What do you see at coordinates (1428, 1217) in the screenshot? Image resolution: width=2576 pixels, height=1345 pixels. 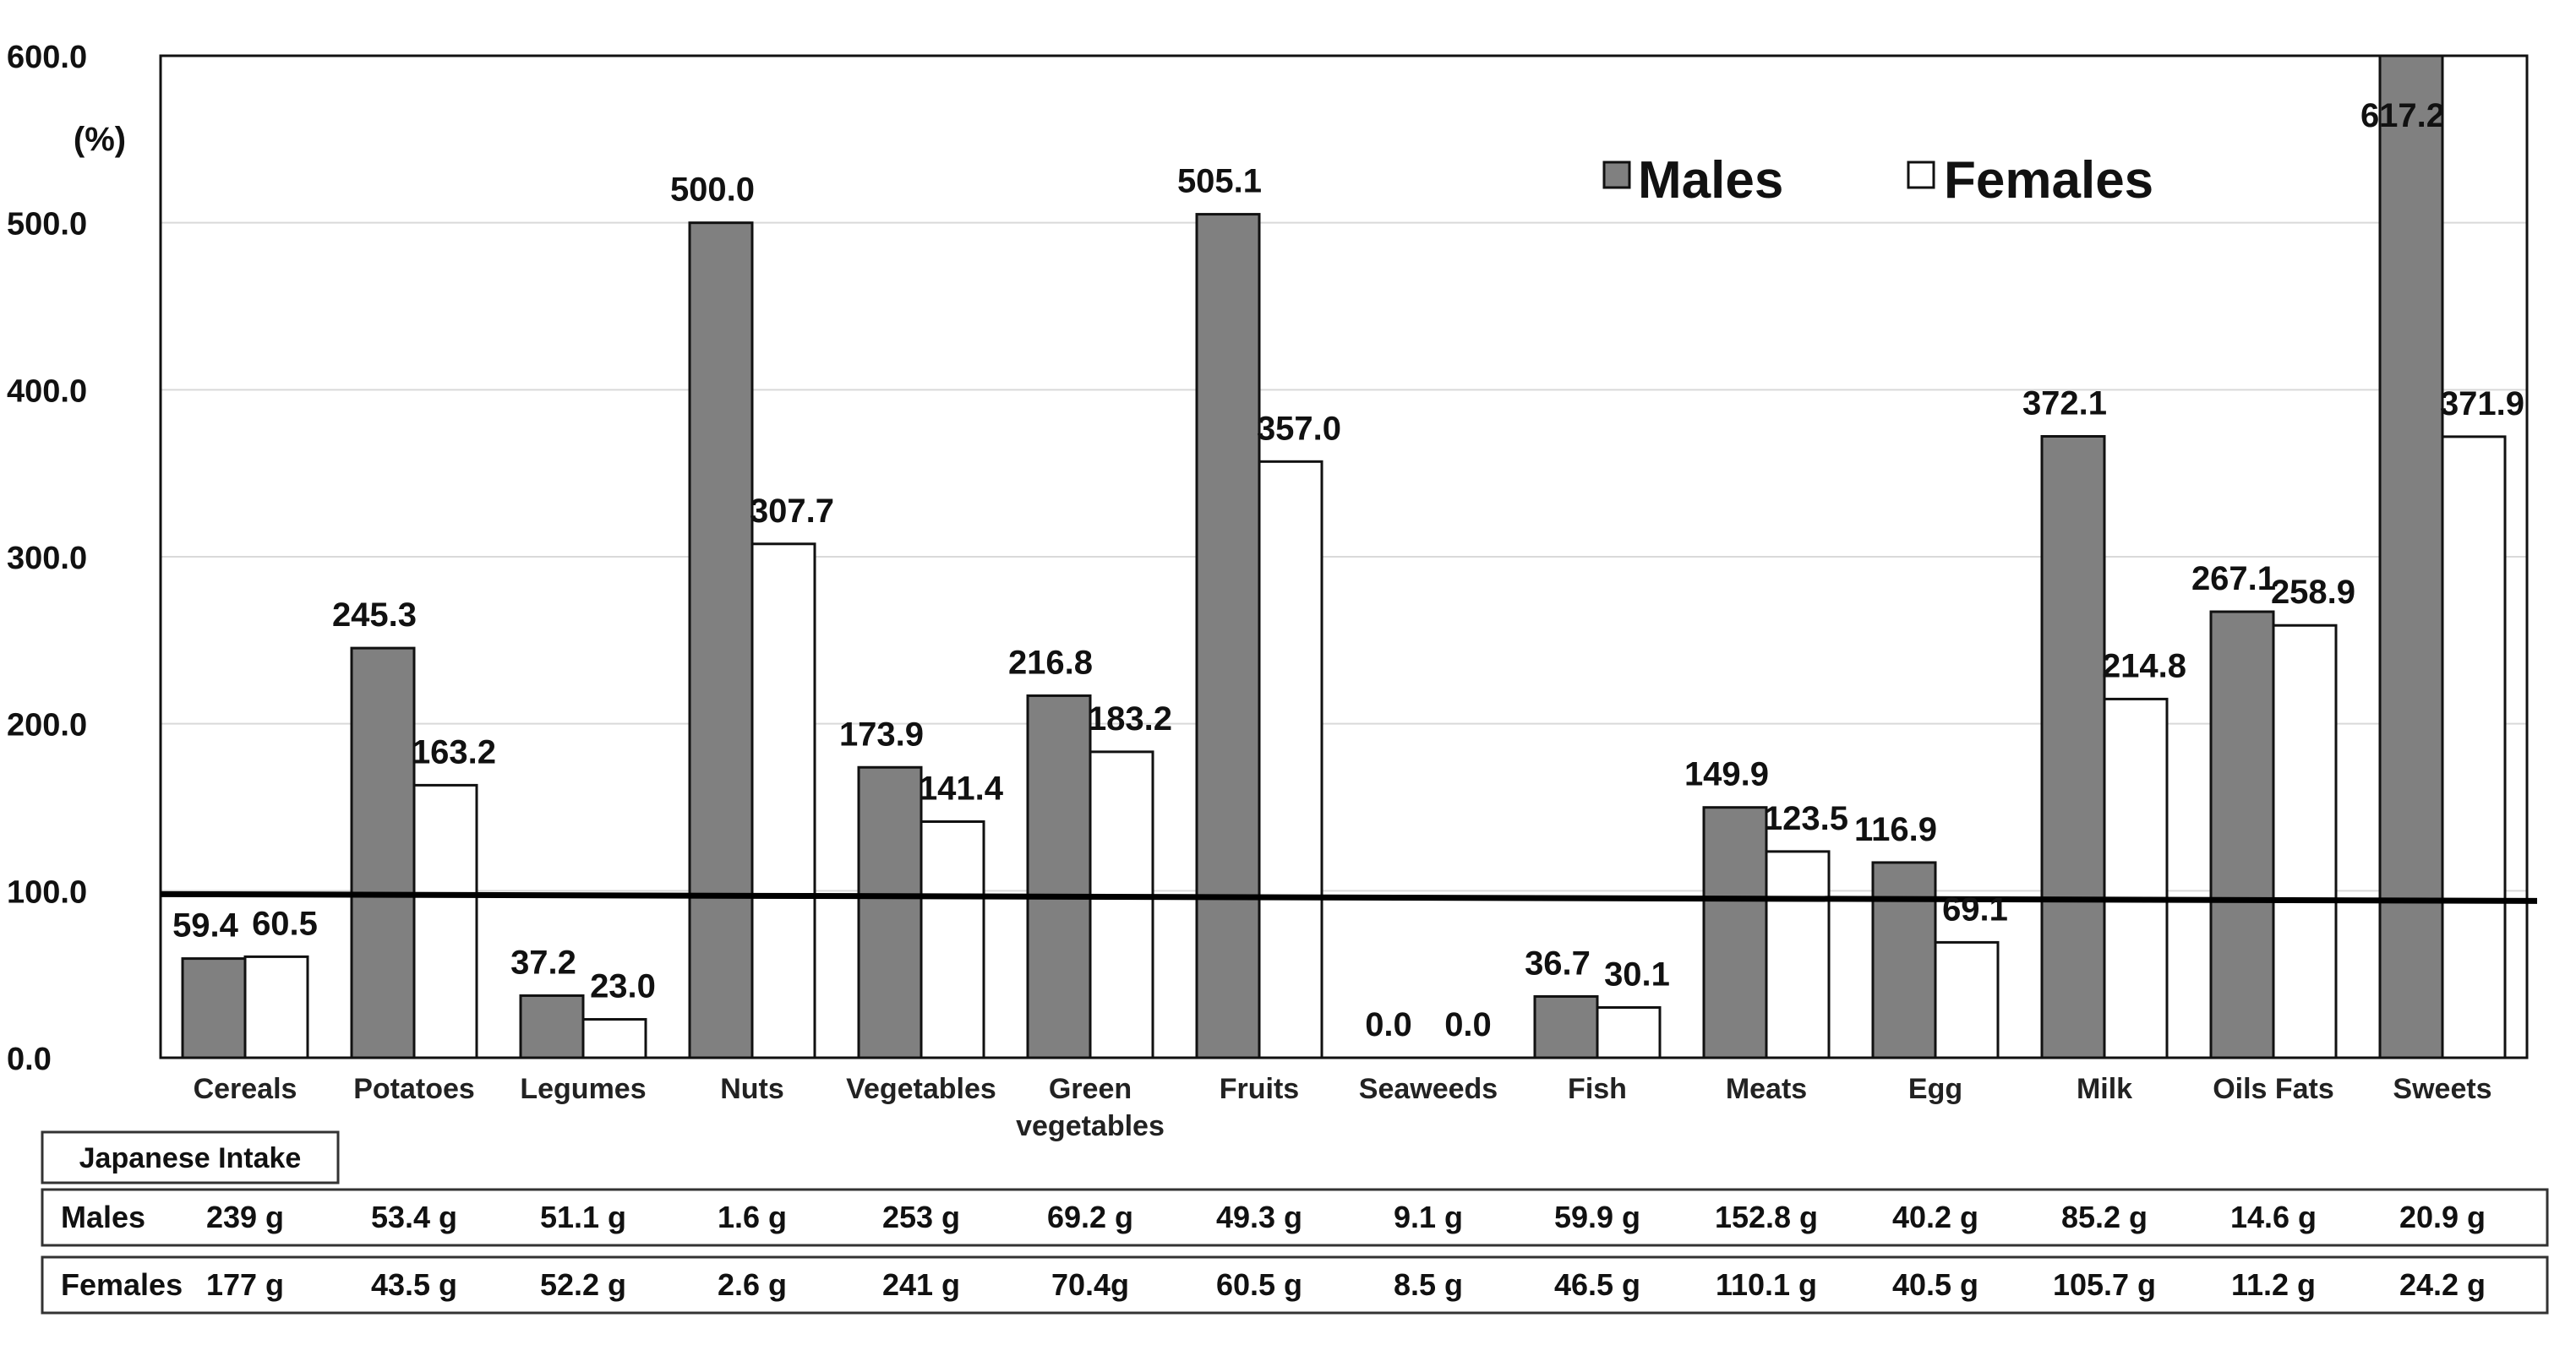 I see `table-cell: 9.1 g` at bounding box center [1428, 1217].